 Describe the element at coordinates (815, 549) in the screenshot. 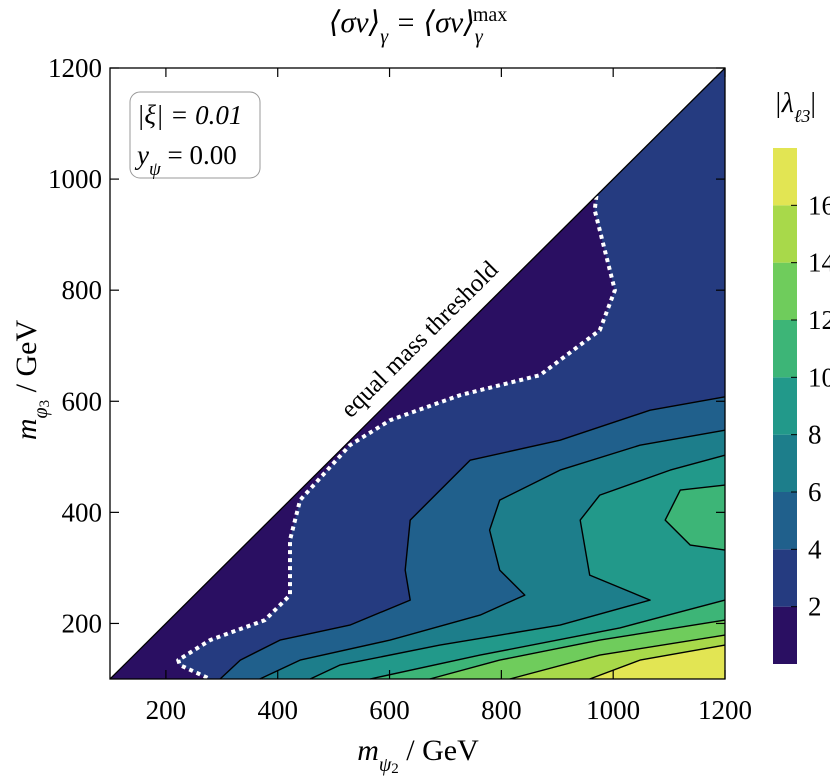

I see `colorbar-tick-label: 4` at that location.